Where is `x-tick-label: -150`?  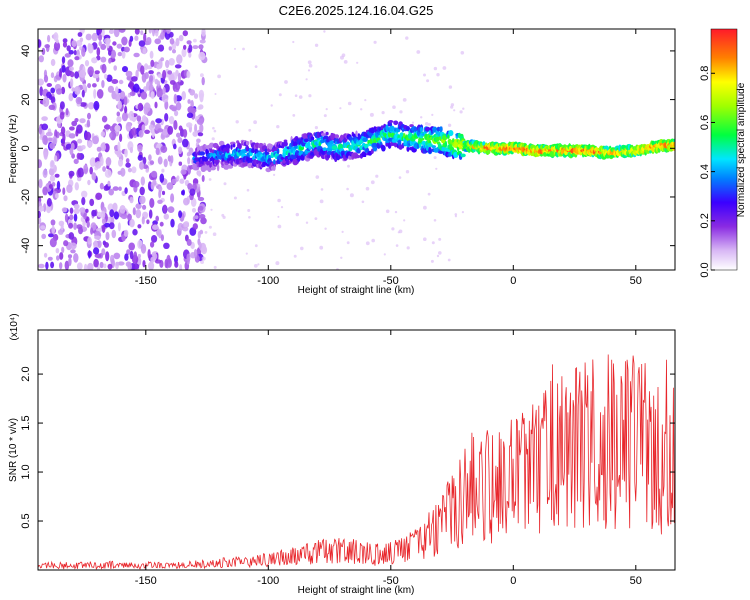
x-tick-label: -150 is located at coordinates (146, 281).